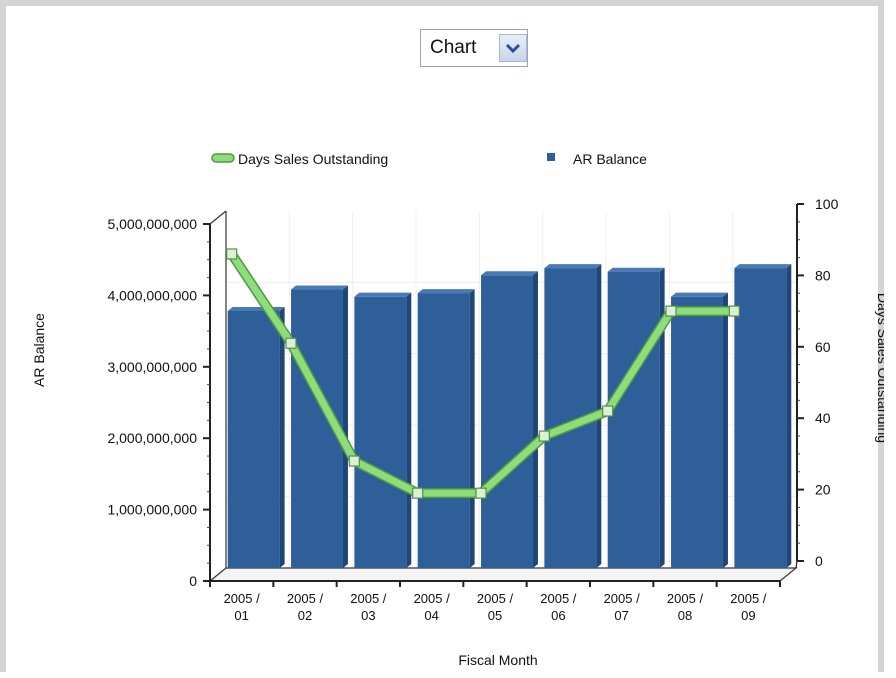 The image size is (896, 678). I want to click on x-axis-tick-label: 2005 /04, so click(432, 607).